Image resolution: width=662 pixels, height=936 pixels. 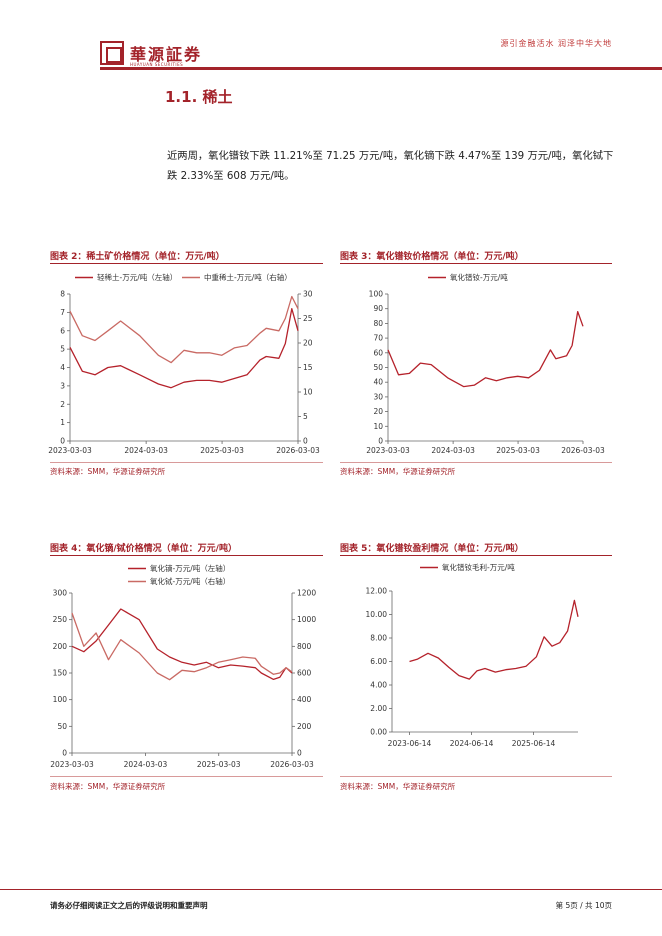 I want to click on section-title: 1.1. 稀土, so click(x=199, y=97).